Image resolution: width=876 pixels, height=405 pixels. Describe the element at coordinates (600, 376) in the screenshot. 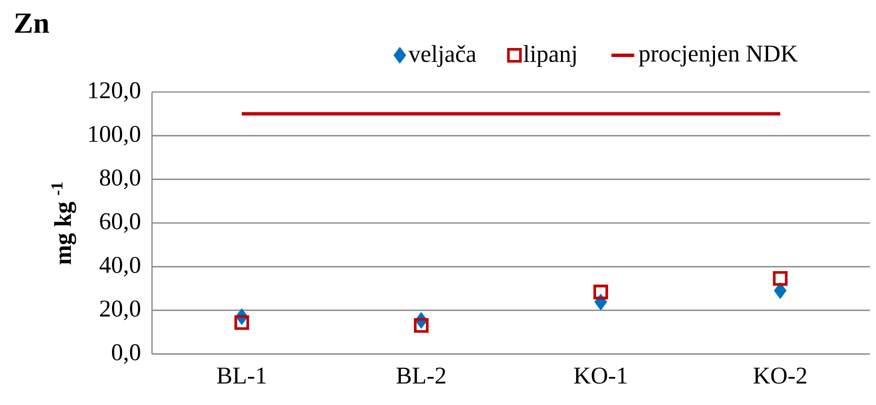

I see `x-tick-label: KO-1` at that location.